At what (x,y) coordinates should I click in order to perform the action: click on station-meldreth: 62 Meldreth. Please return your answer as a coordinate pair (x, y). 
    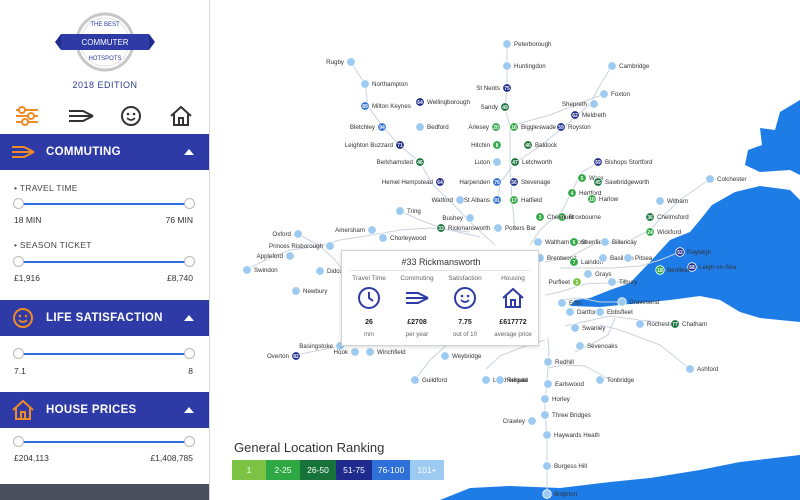
    Looking at the image, I should click on (588, 115).